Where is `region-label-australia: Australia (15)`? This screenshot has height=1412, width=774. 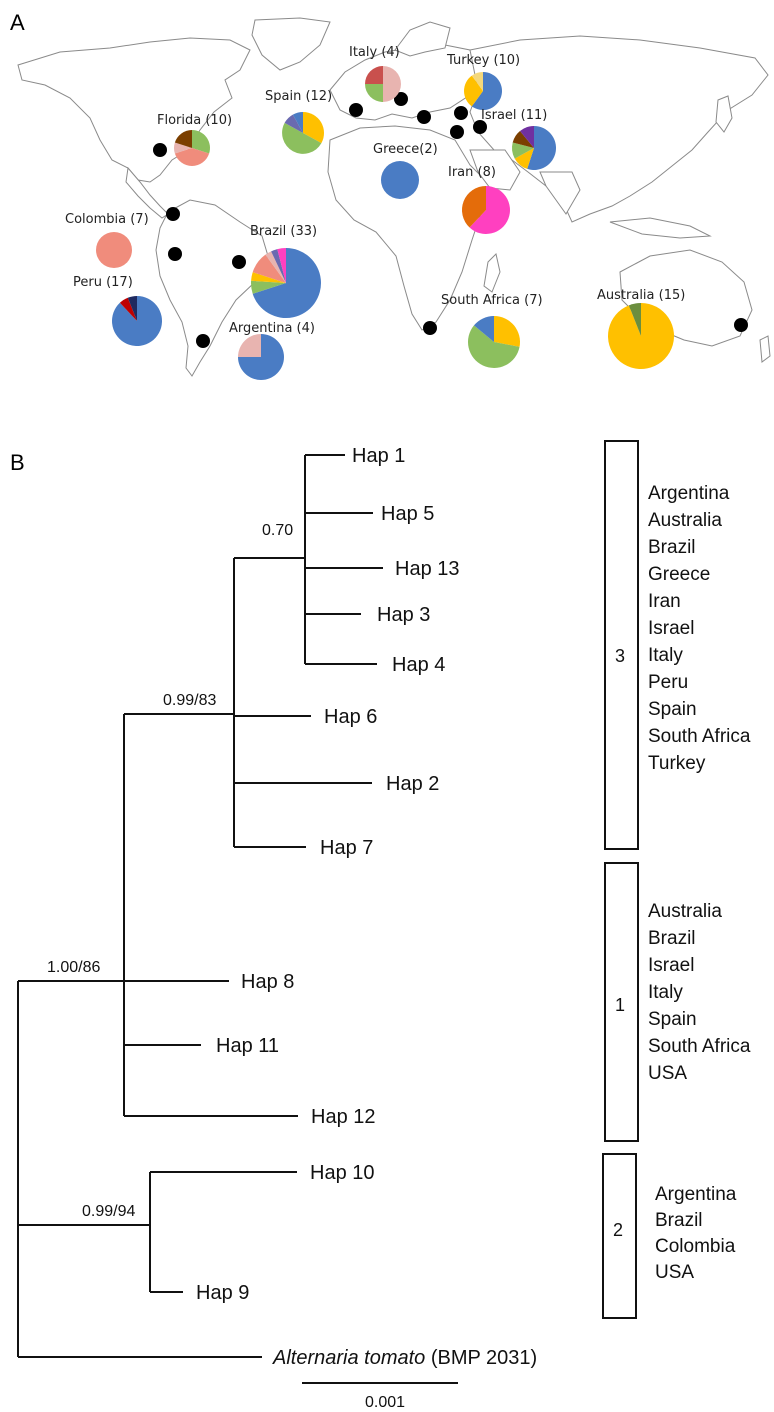
region-label-australia: Australia (15) is located at coordinates (641, 295).